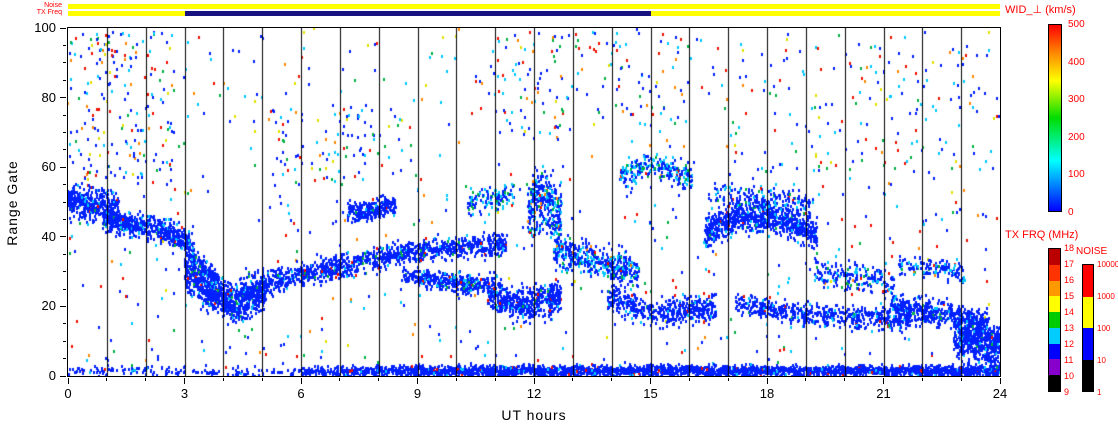  What do you see at coordinates (1076, 62) in the screenshot?
I see `wid-tick-label: 400` at bounding box center [1076, 62].